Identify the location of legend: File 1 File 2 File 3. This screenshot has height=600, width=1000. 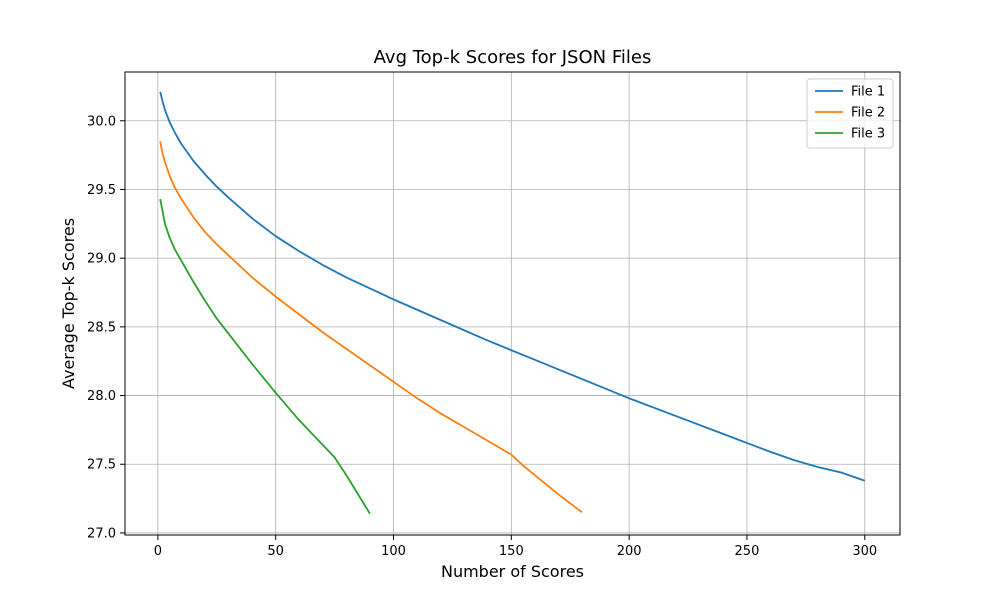
(850, 113).